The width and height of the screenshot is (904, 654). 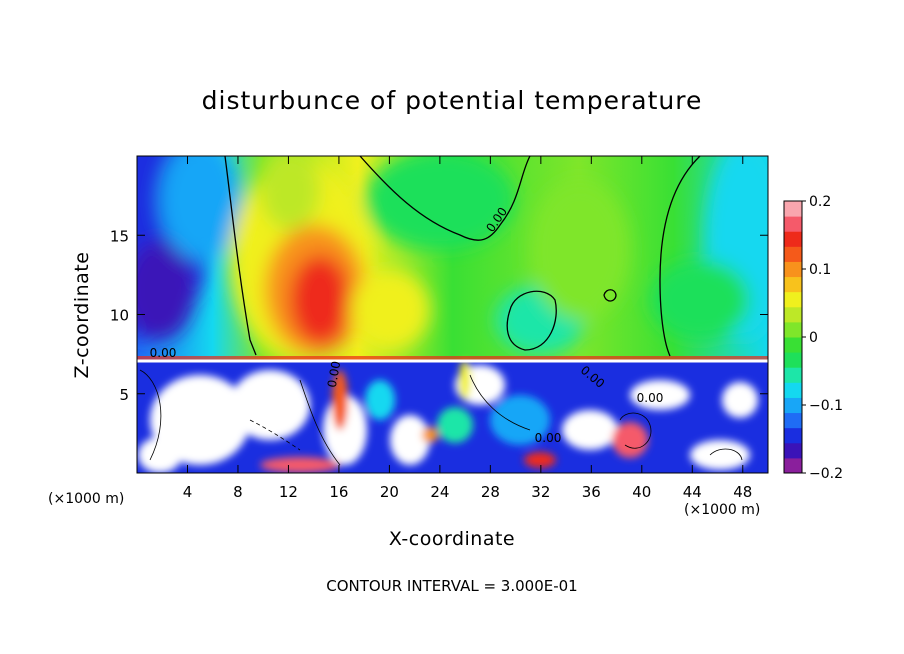 I want to click on x-tick-label: 4, so click(x=188, y=492).